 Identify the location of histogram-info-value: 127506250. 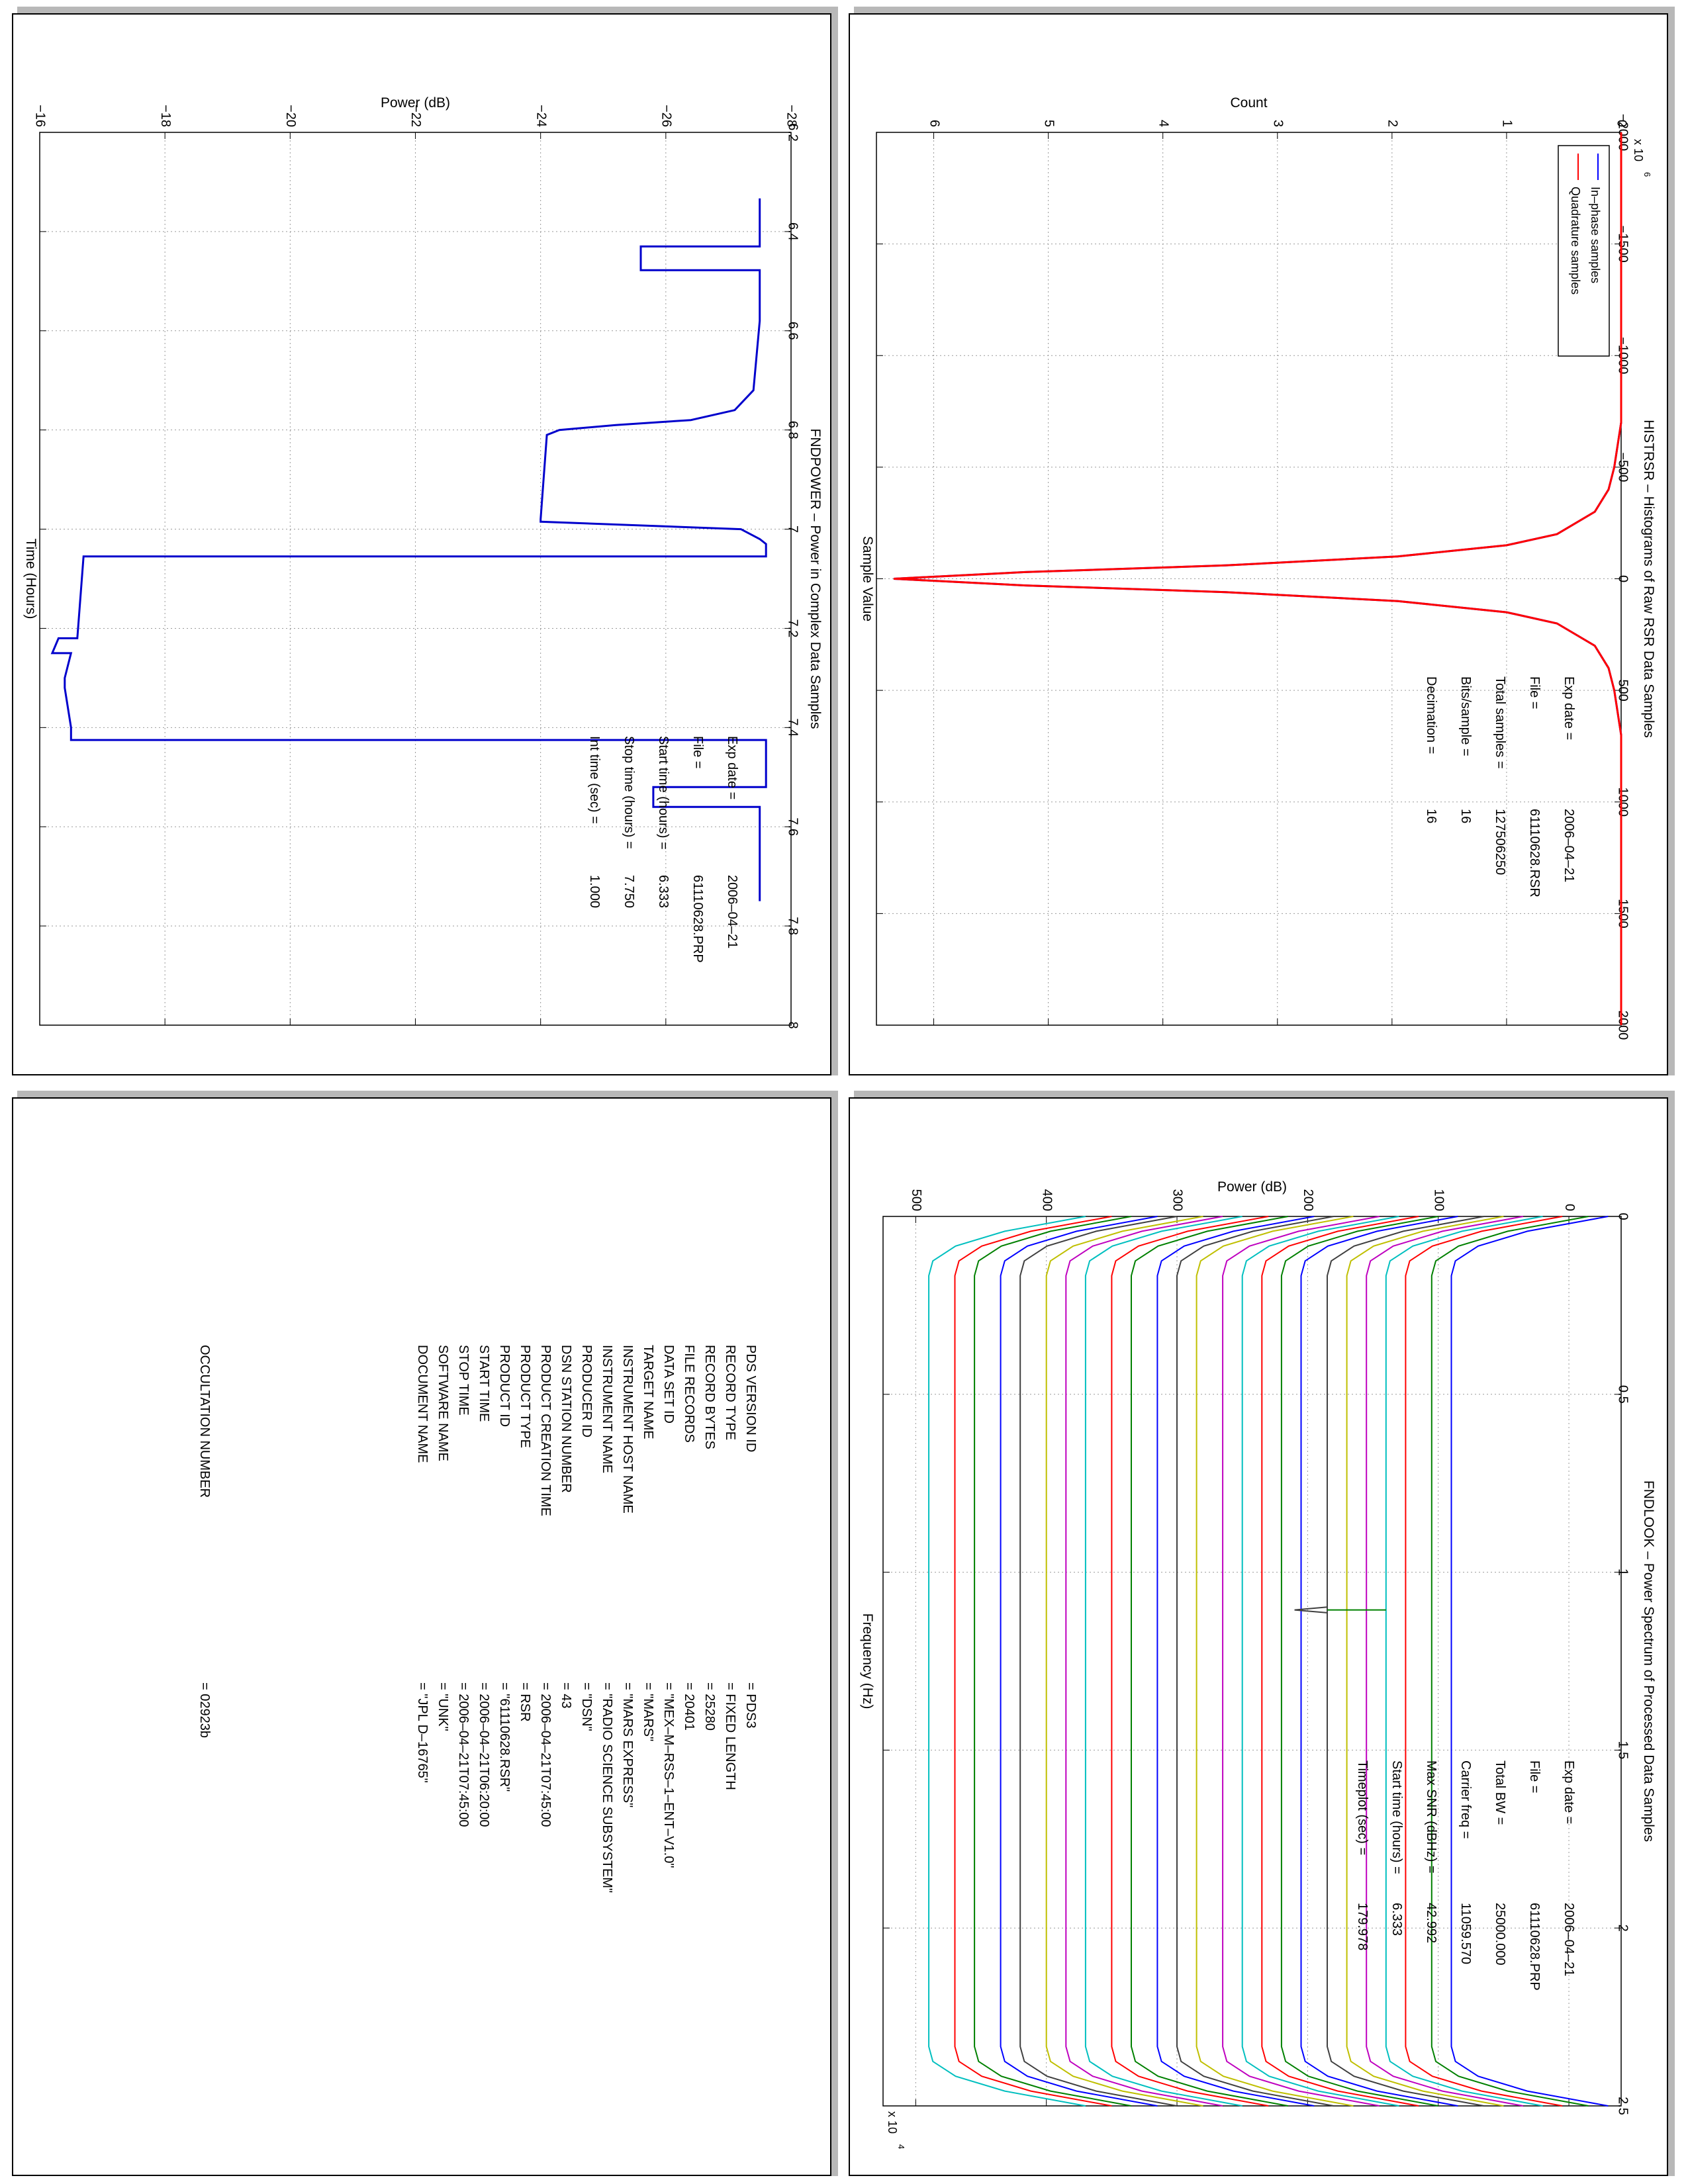
(1500, 842).